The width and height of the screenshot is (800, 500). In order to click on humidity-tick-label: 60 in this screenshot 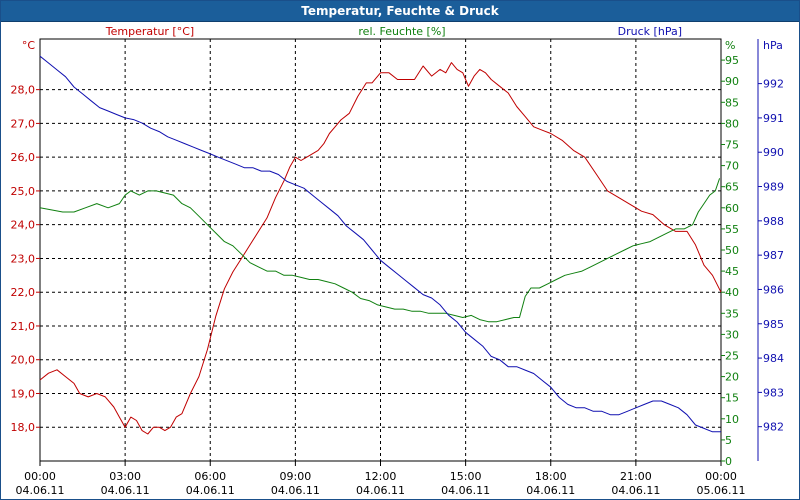, I will do `click(732, 208)`.